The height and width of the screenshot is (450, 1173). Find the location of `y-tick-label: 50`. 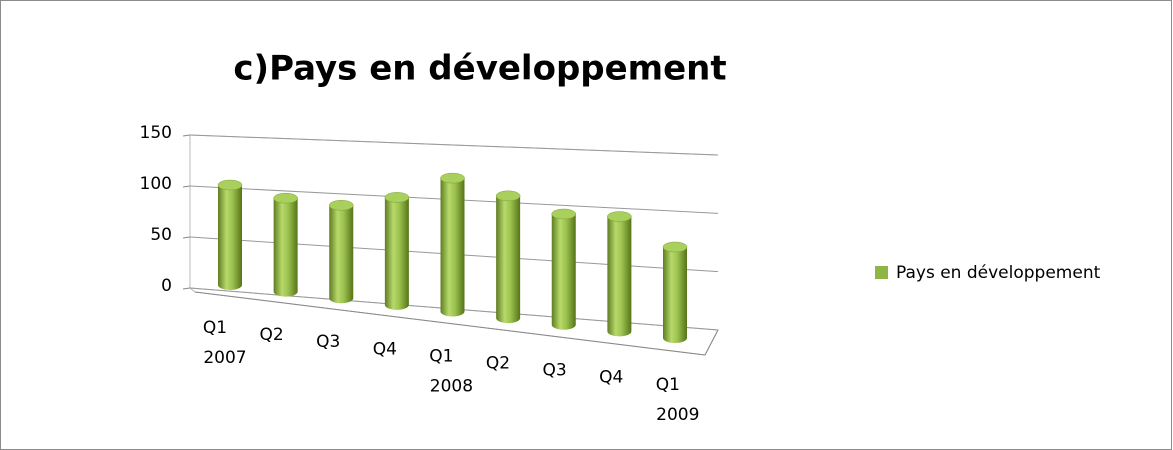

y-tick-label: 50 is located at coordinates (161, 235).